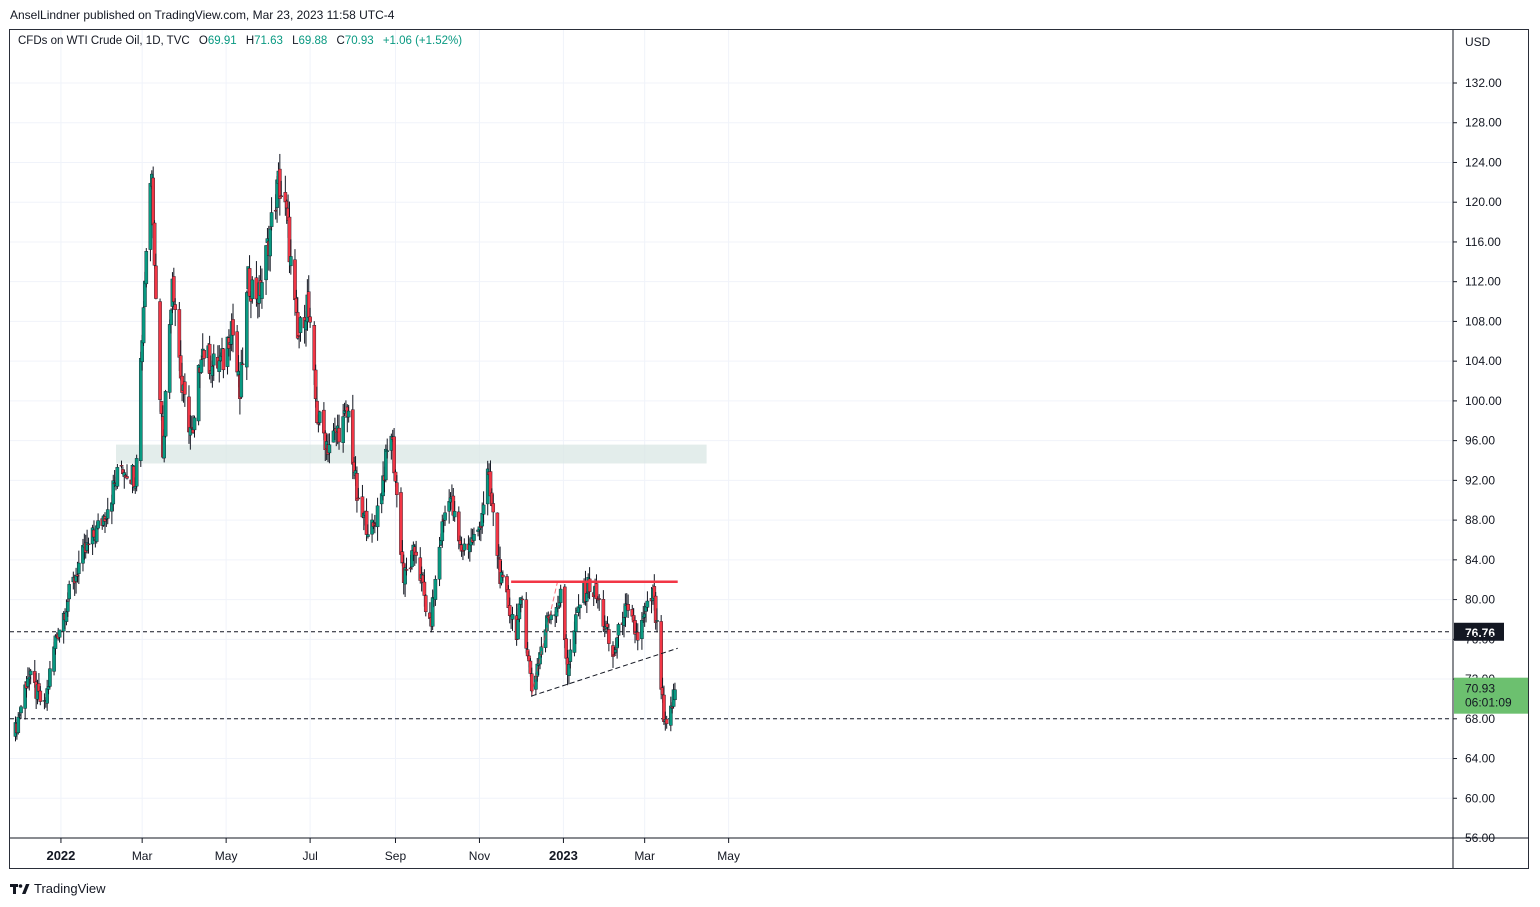  What do you see at coordinates (1483, 242) in the screenshot?
I see `price-tick-label: 116.00` at bounding box center [1483, 242].